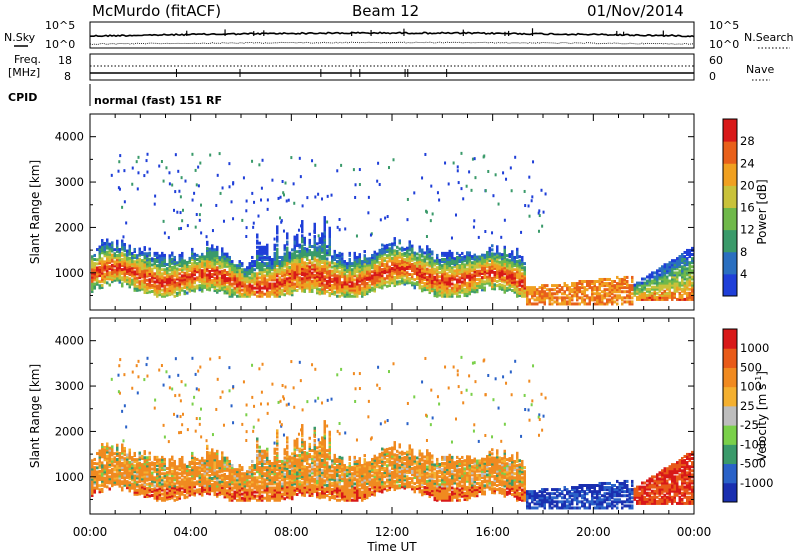 This screenshot has height=554, width=800. Describe the element at coordinates (747, 163) in the screenshot. I see `colorbar-tick-label: 24` at that location.